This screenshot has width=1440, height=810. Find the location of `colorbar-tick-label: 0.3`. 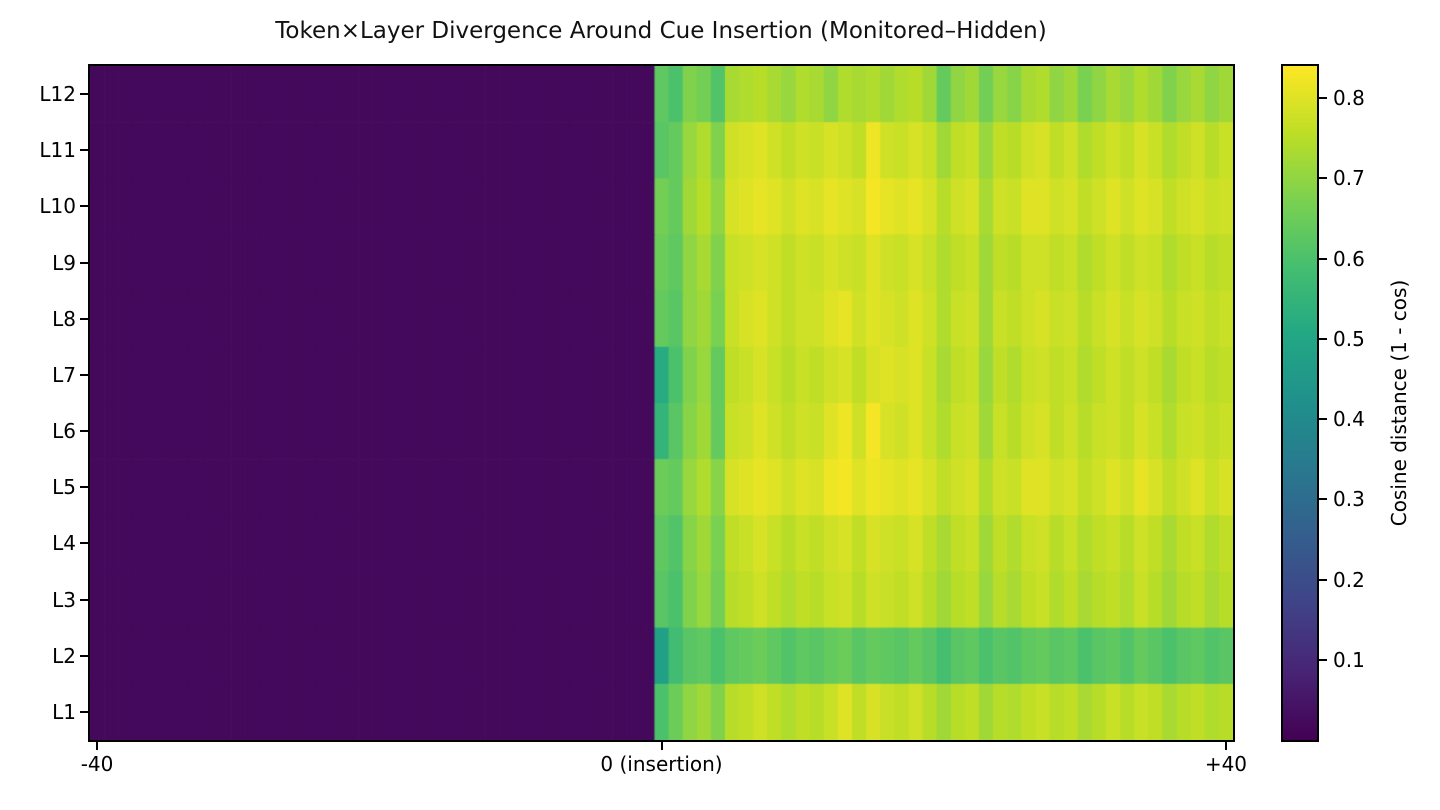

colorbar-tick-label: 0.3 is located at coordinates (1349, 499).